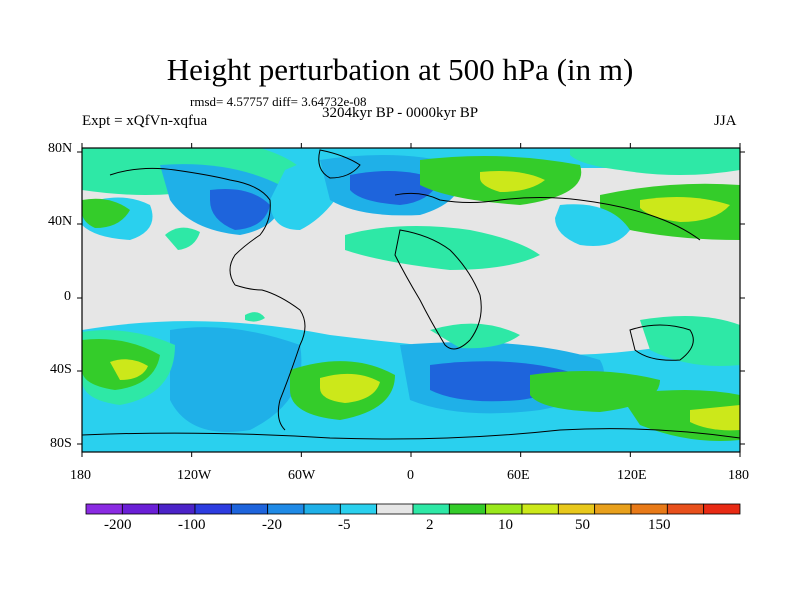 The width and height of the screenshot is (800, 600). What do you see at coordinates (505, 525) in the screenshot?
I see `colorbar-label: 10` at bounding box center [505, 525].